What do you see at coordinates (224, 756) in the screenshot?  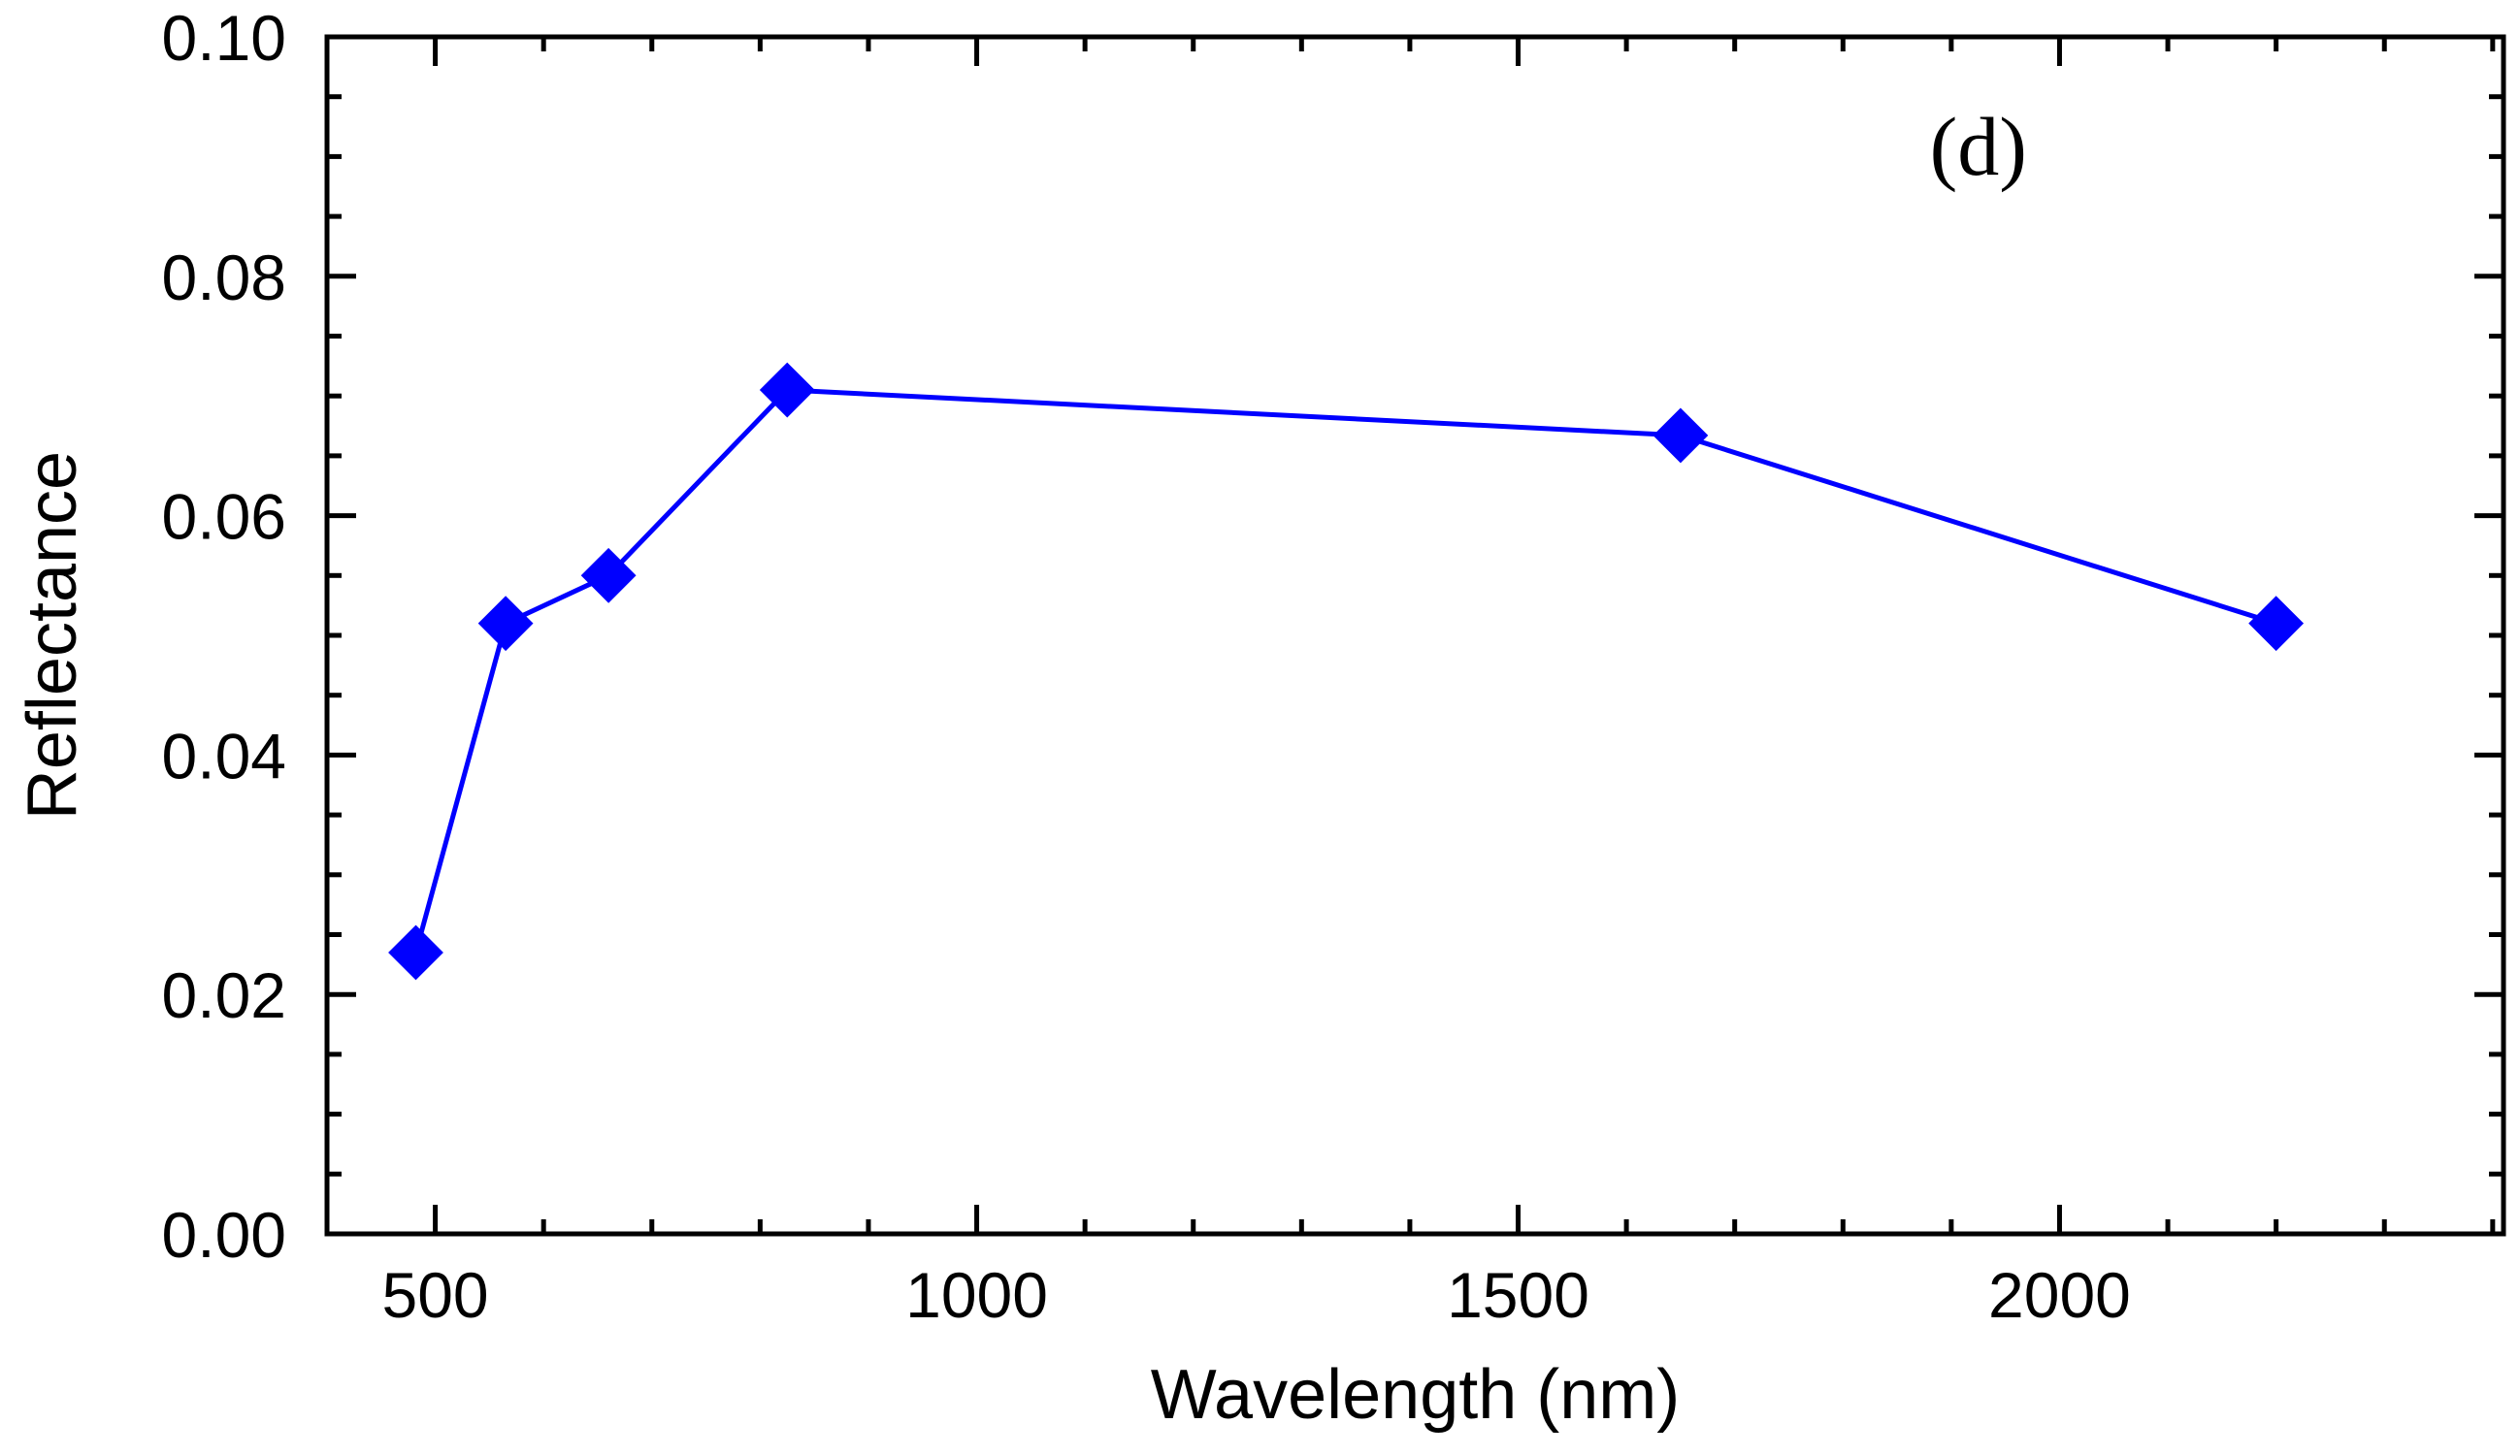 I see `y-tick-label: 0.04` at bounding box center [224, 756].